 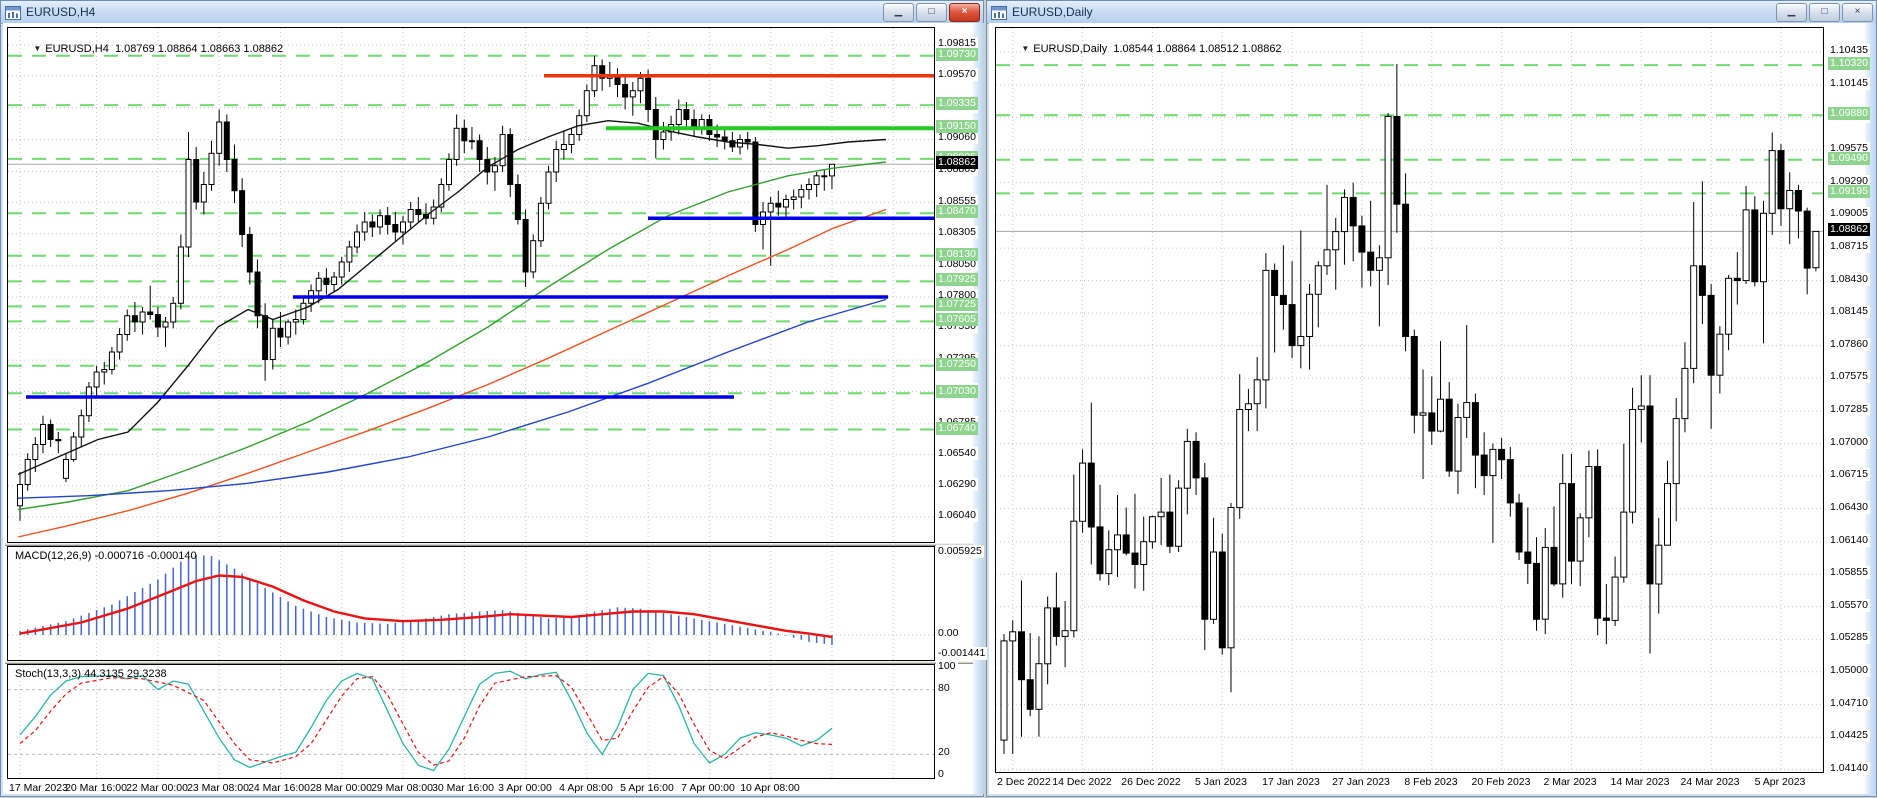 What do you see at coordinates (1361, 782) in the screenshot?
I see `time-scale-label: 27 Jan 2023` at bounding box center [1361, 782].